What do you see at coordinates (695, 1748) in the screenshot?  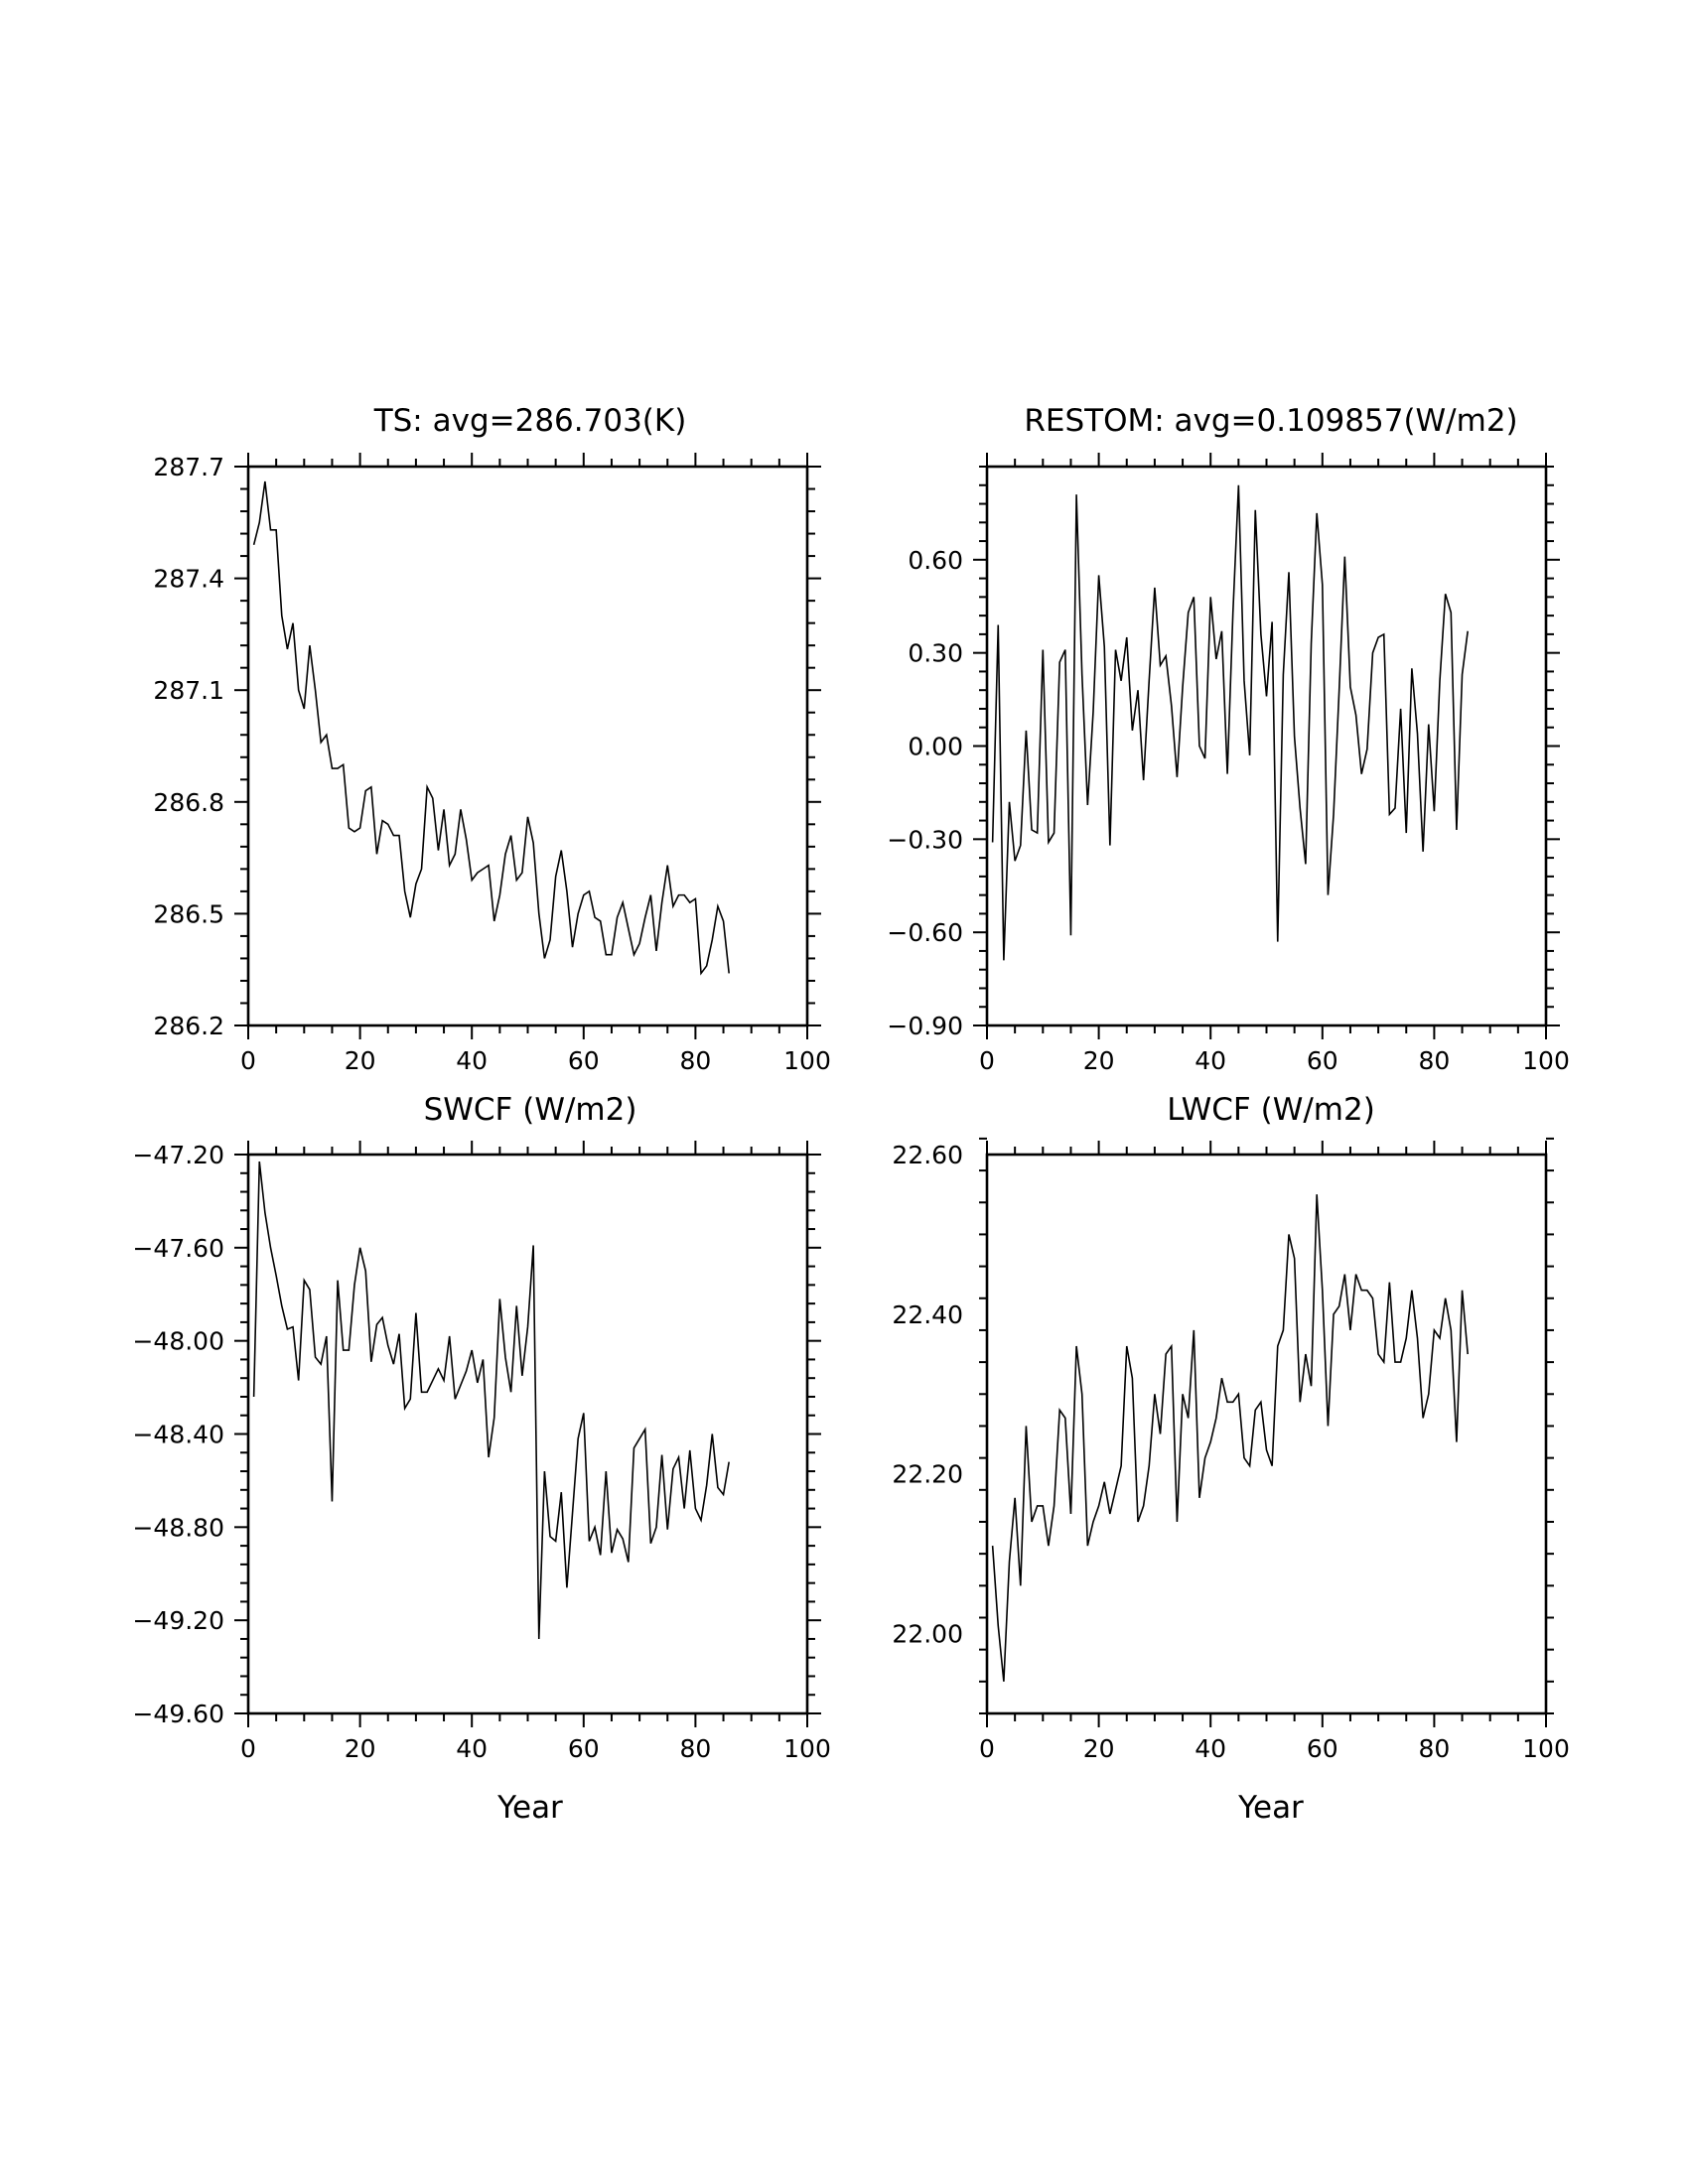 I see `x-tick-label: 80` at bounding box center [695, 1748].